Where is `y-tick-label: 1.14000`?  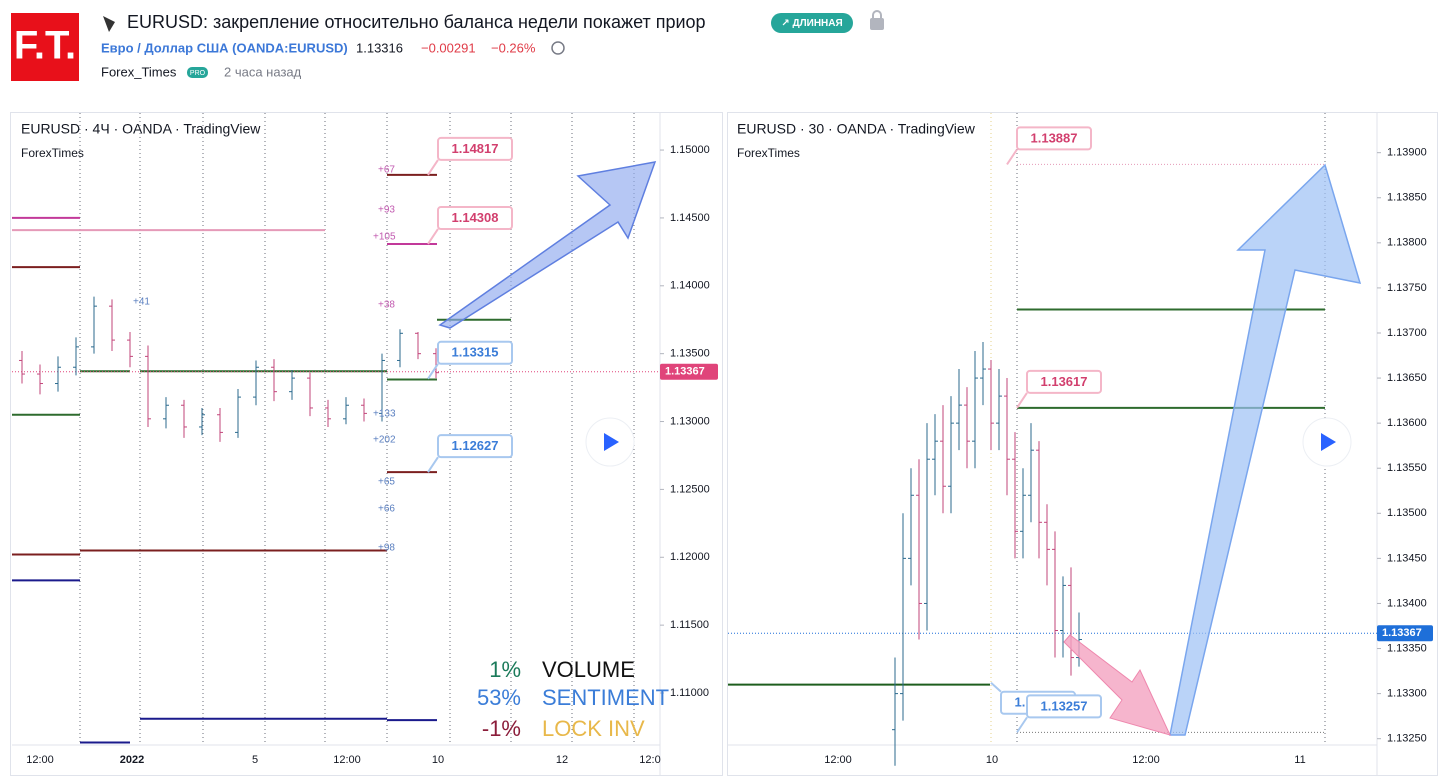
y-tick-label: 1.14000 is located at coordinates (690, 286).